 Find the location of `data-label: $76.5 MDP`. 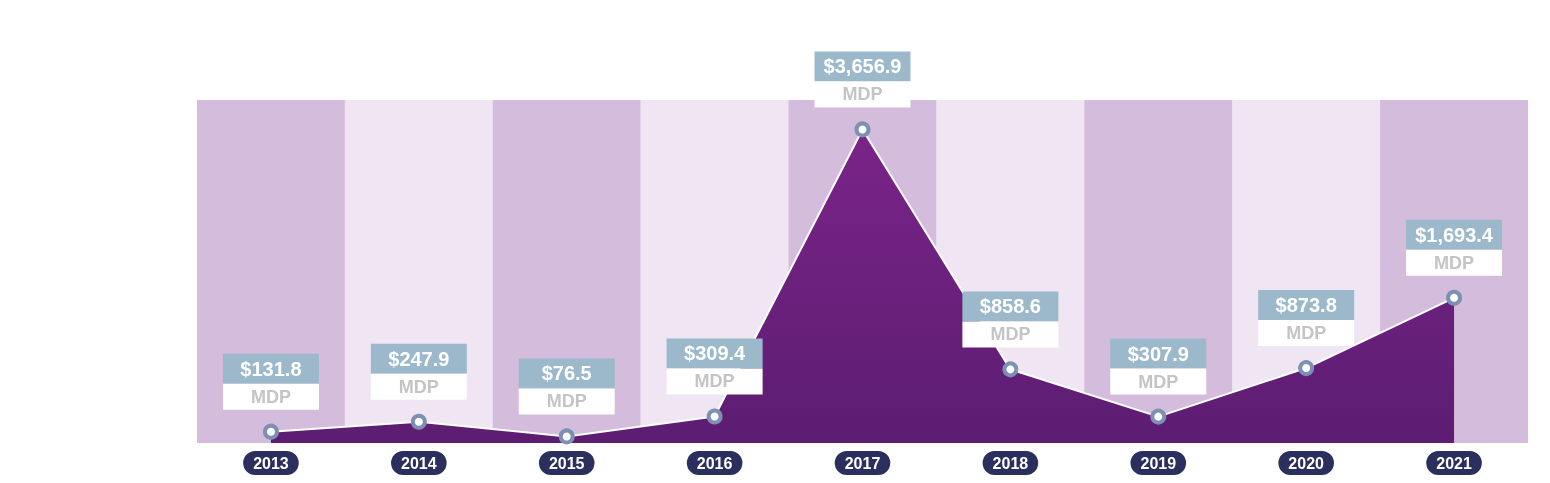

data-label: $76.5 MDP is located at coordinates (566, 387).